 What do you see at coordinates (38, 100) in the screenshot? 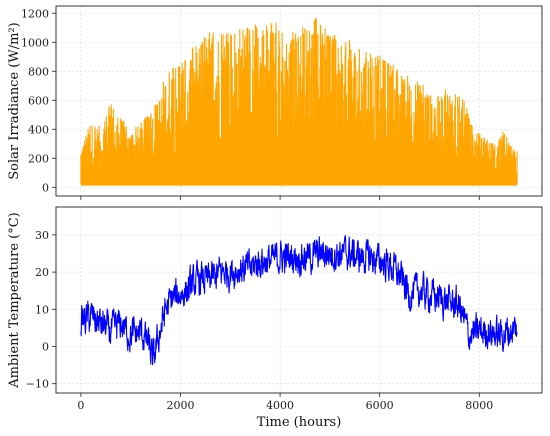
I see `y-tick-label: 600` at bounding box center [38, 100].